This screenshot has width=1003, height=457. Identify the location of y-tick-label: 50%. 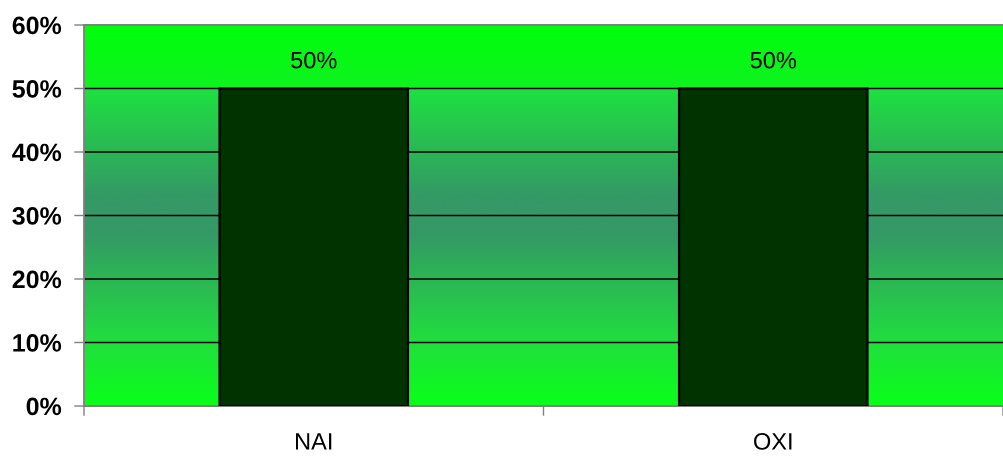
(37, 89).